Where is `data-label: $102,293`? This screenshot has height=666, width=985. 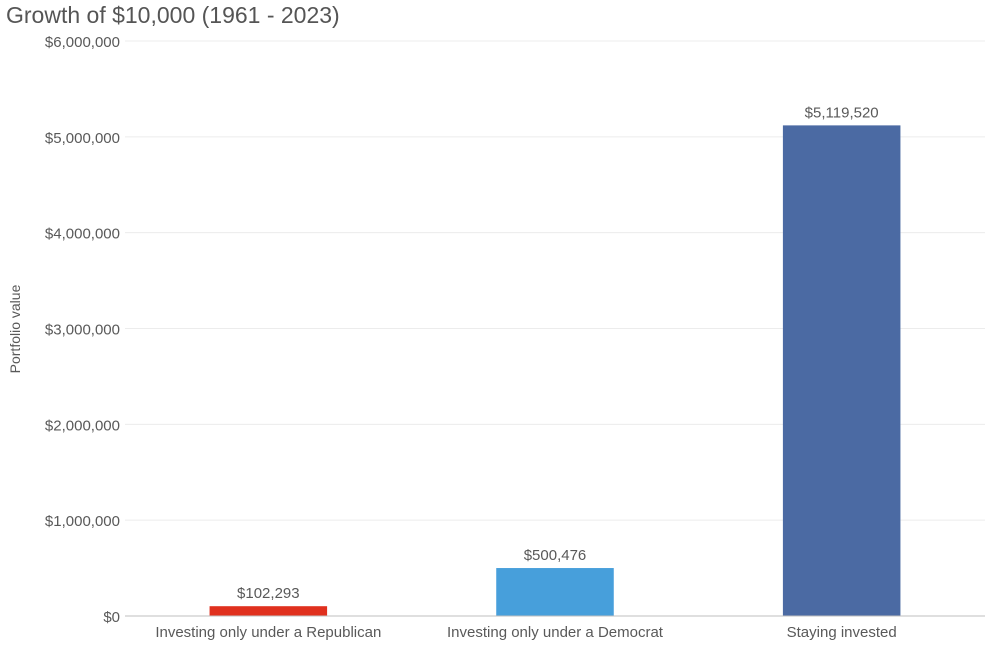
data-label: $102,293 is located at coordinates (268, 593).